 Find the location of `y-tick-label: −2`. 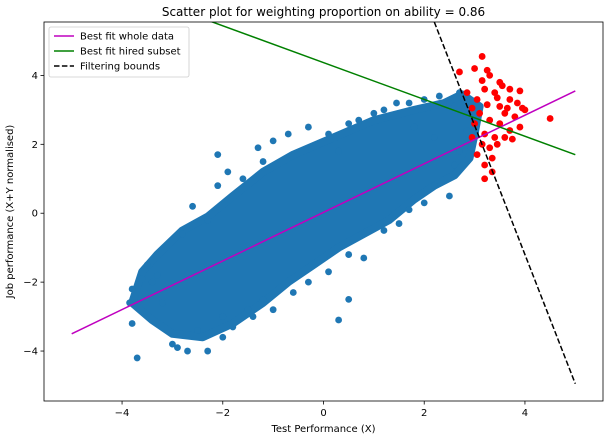

y-tick-label: −2 is located at coordinates (30, 283).